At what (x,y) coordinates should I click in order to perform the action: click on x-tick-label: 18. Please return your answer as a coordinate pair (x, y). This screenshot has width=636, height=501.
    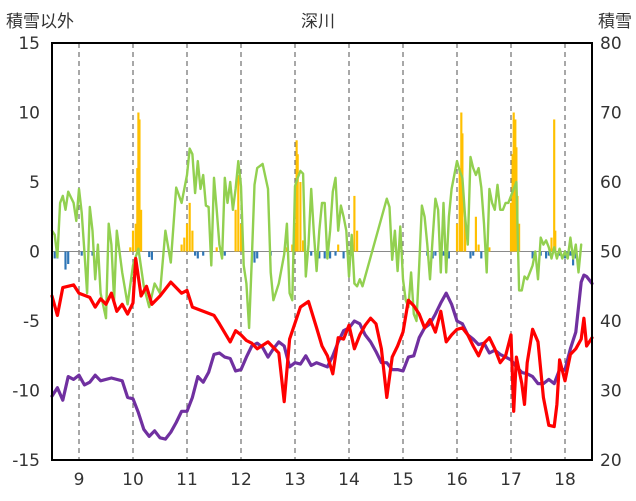
    Looking at the image, I should click on (565, 480).